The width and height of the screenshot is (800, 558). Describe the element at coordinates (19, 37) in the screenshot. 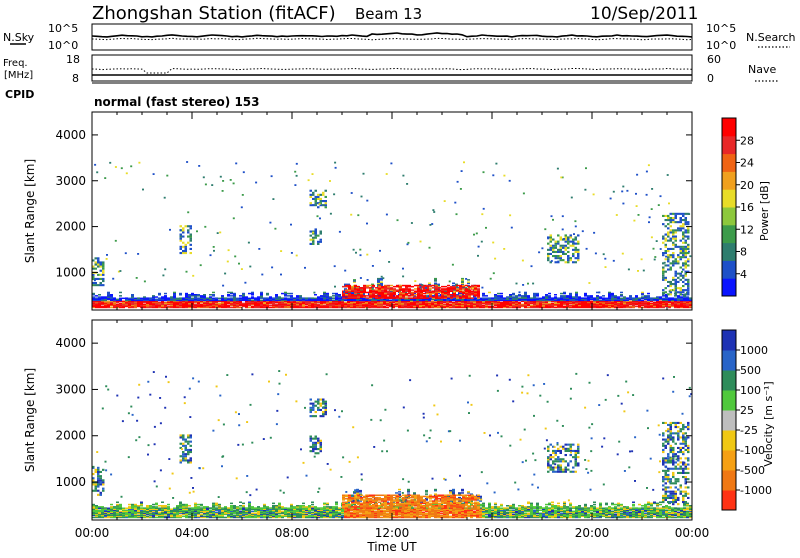

I see `nsky-label: N.Sky` at that location.